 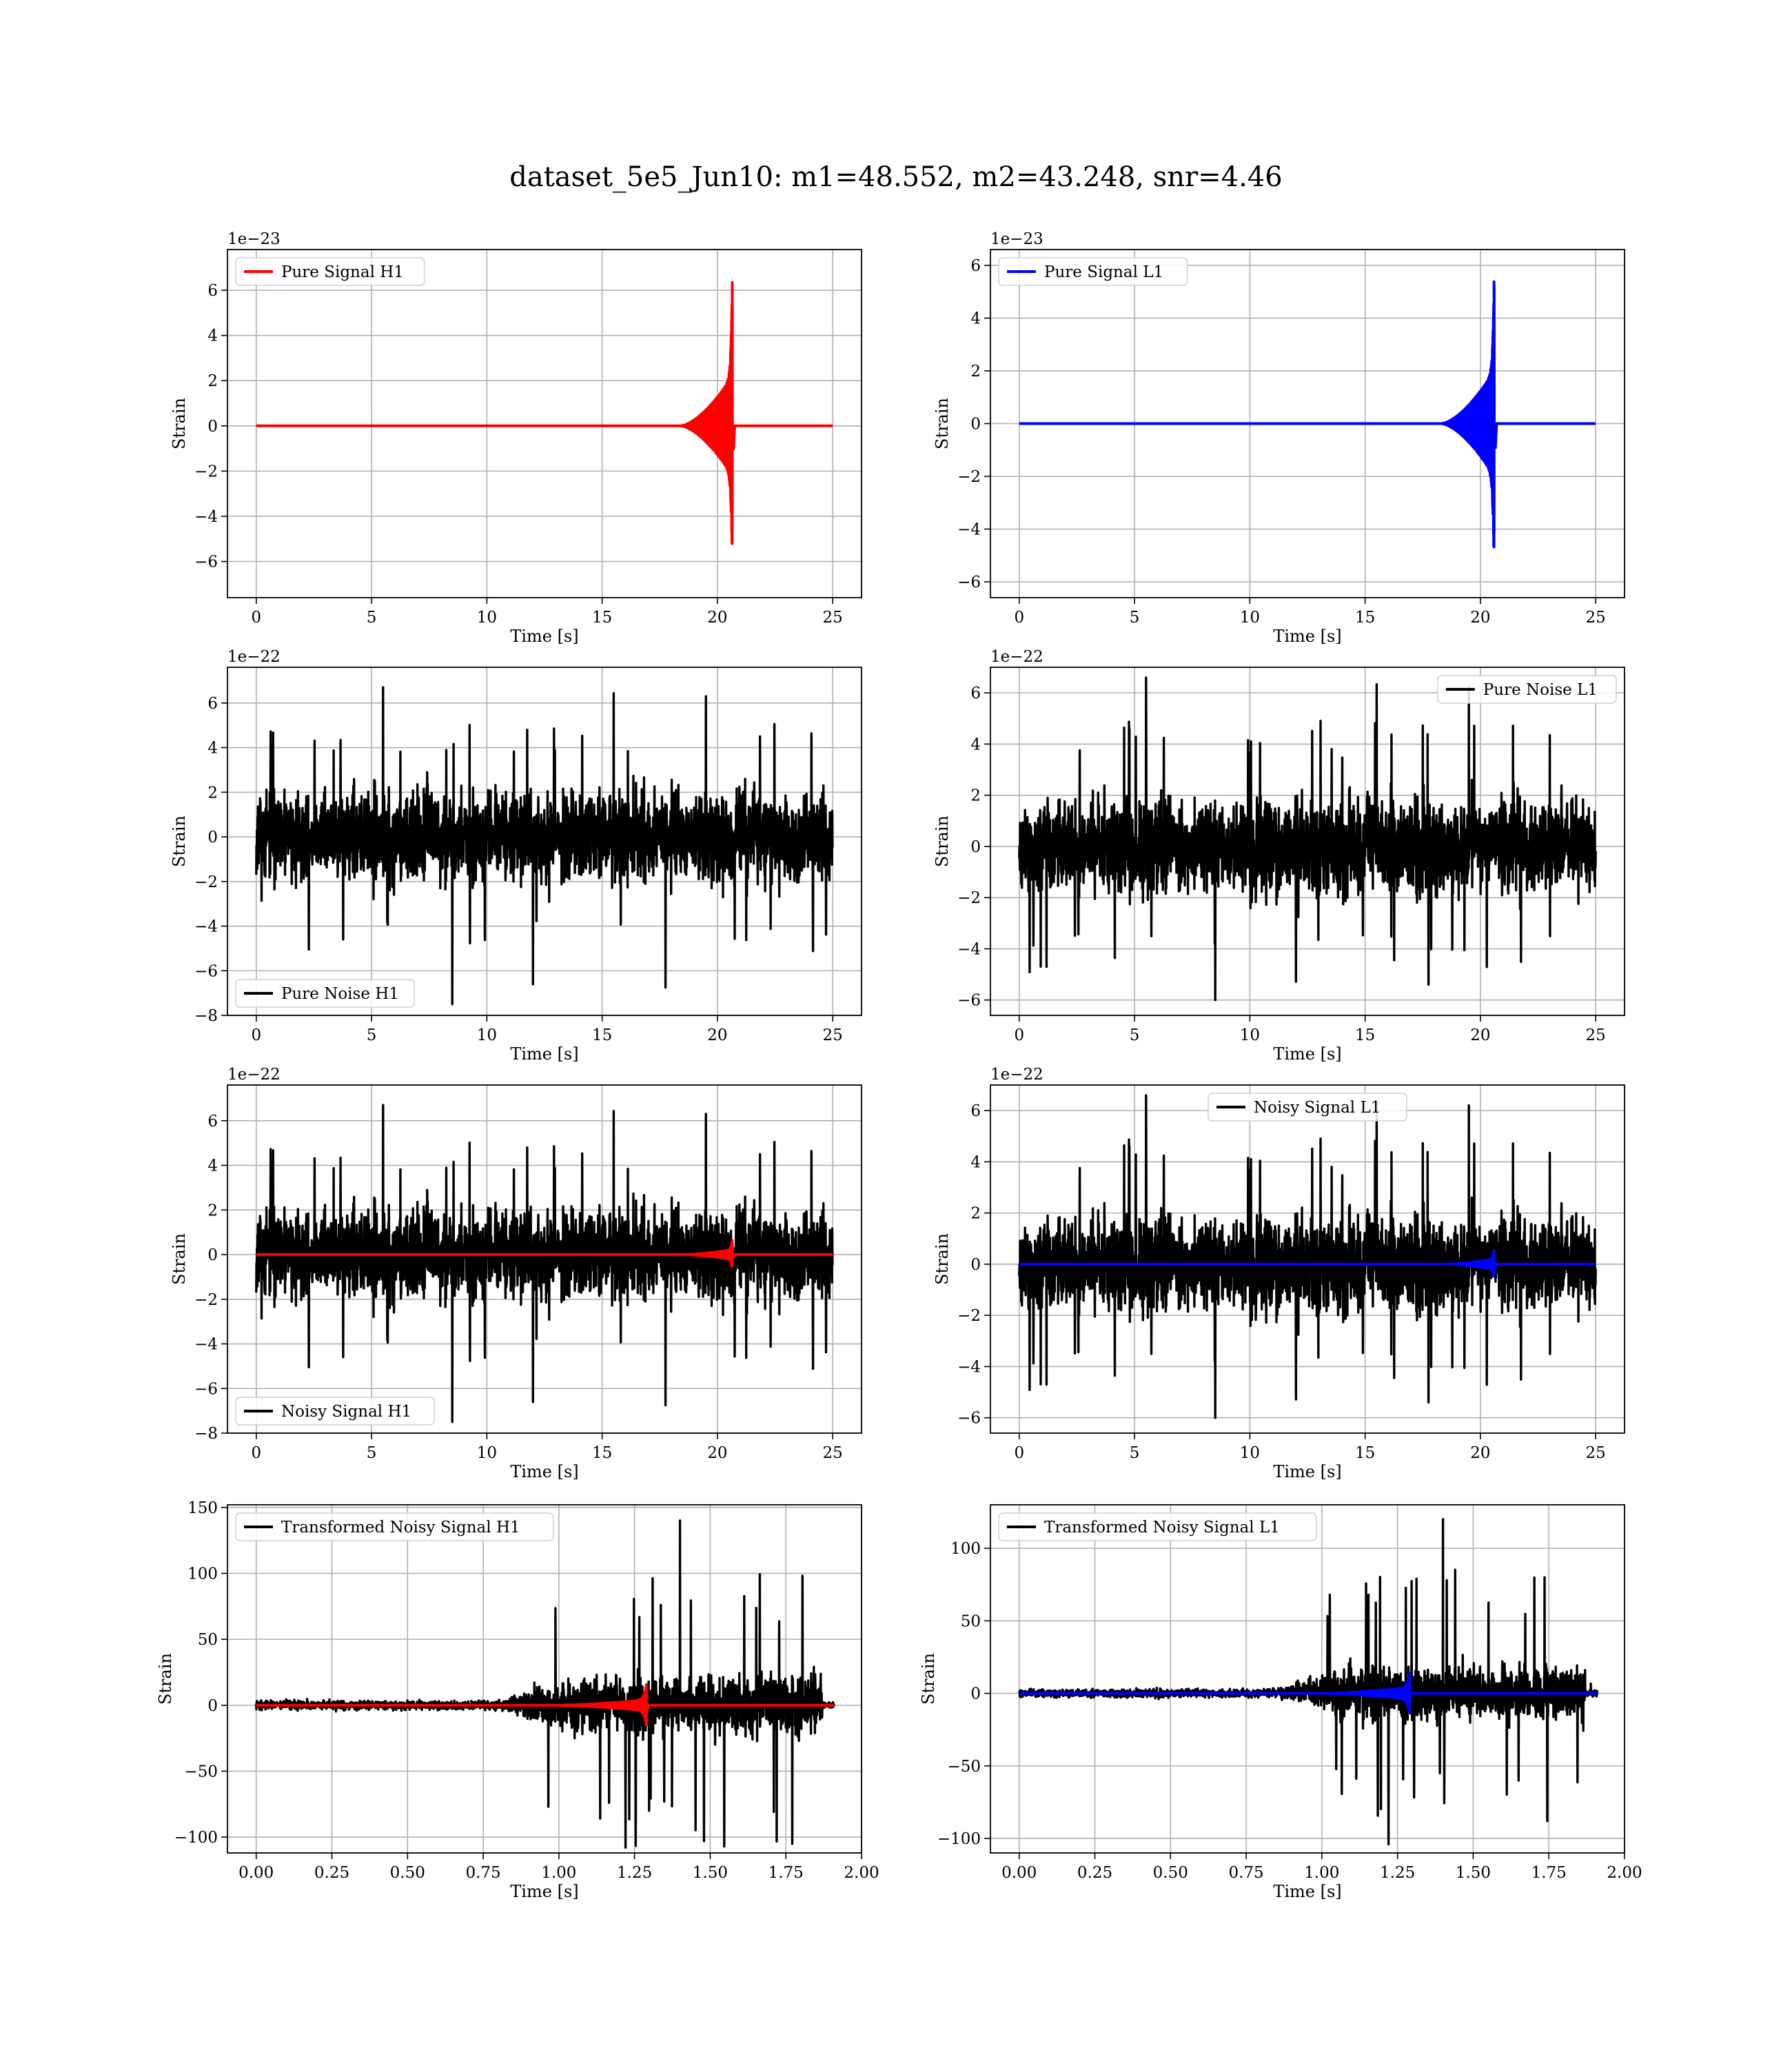 What do you see at coordinates (1624, 1873) in the screenshot?
I see `x-tick-label: 2.00` at bounding box center [1624, 1873].